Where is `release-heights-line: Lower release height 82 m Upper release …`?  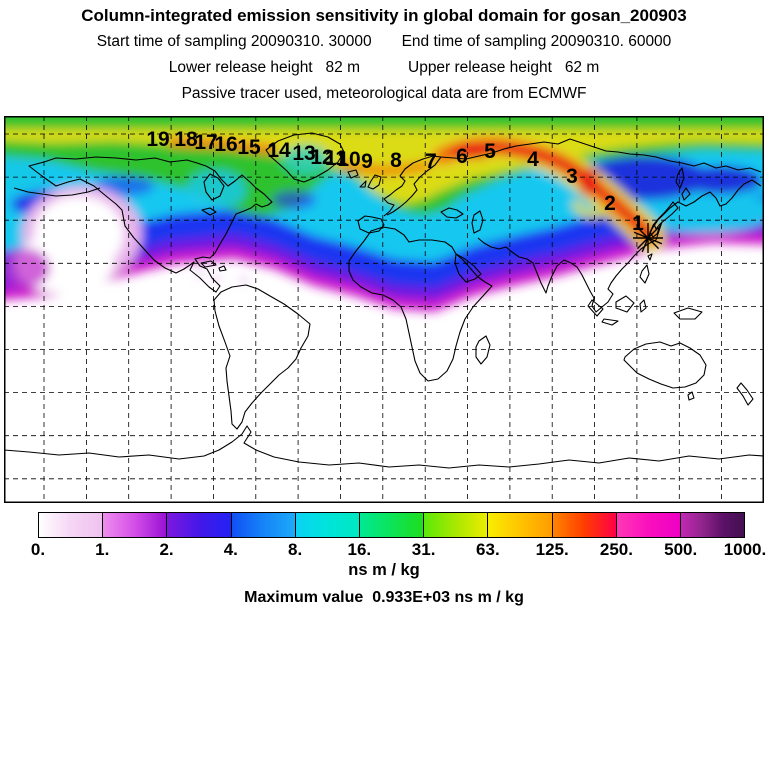 release-heights-line: Lower release height 82 m Upper release … is located at coordinates (384, 68).